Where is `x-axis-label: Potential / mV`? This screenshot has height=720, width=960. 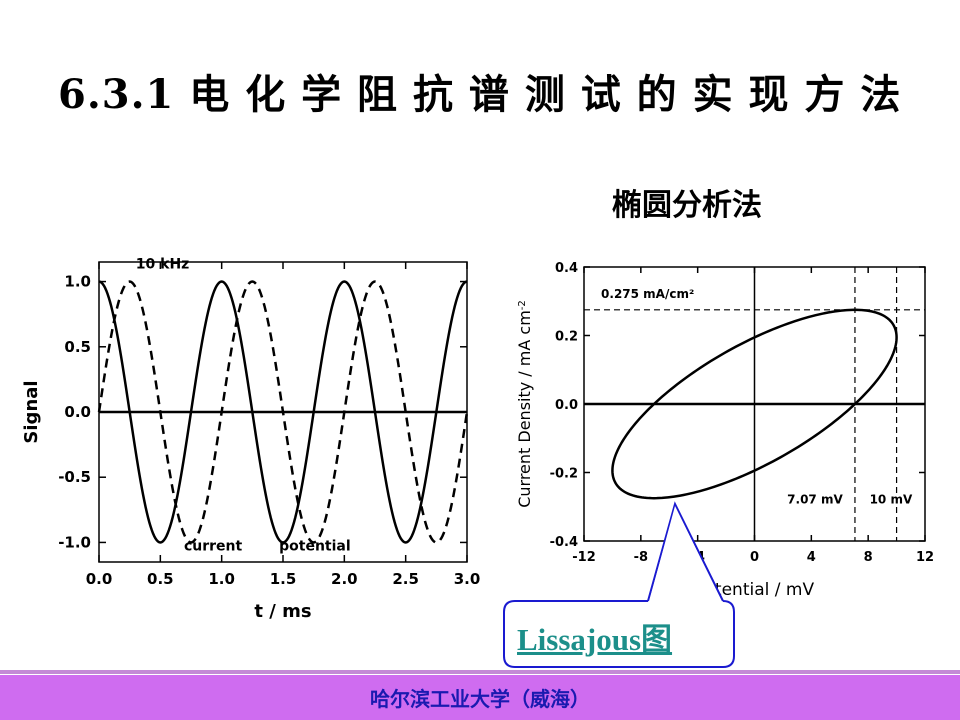 x-axis-label: Potential / mV is located at coordinates (755, 590).